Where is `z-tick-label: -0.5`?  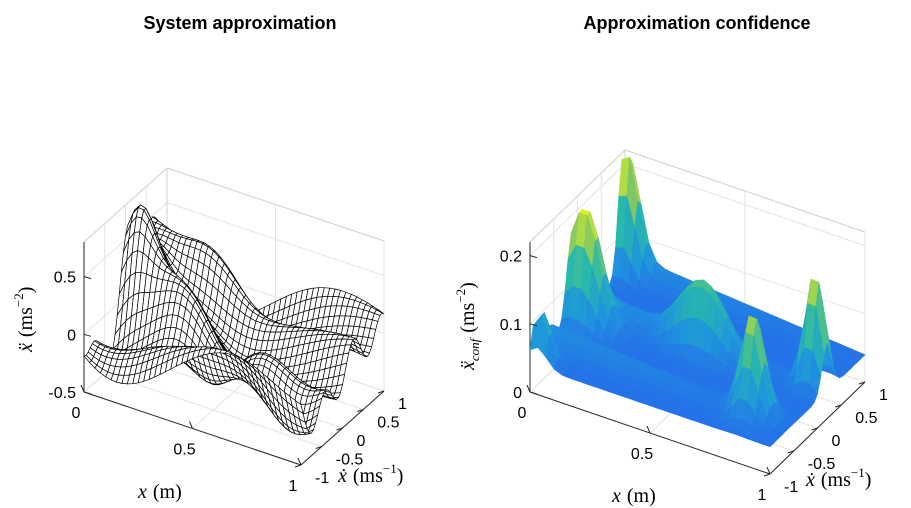
z-tick-label: -0.5 is located at coordinates (62, 393).